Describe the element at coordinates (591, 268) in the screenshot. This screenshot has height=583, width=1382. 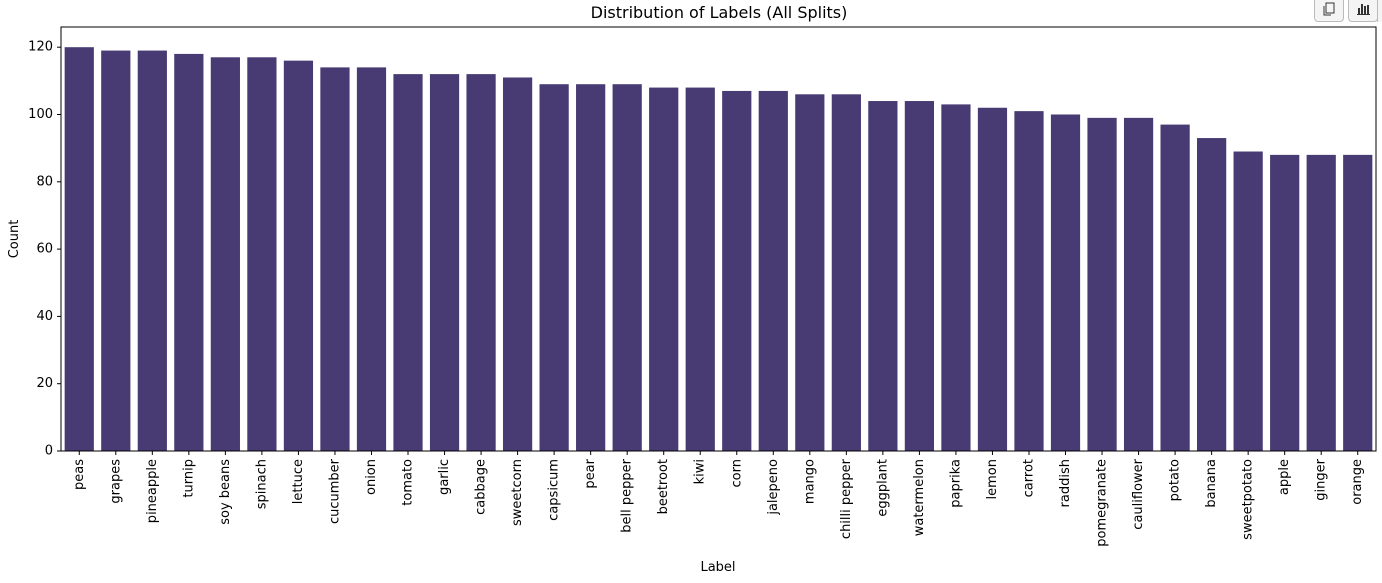
I see `bar-pear` at that location.